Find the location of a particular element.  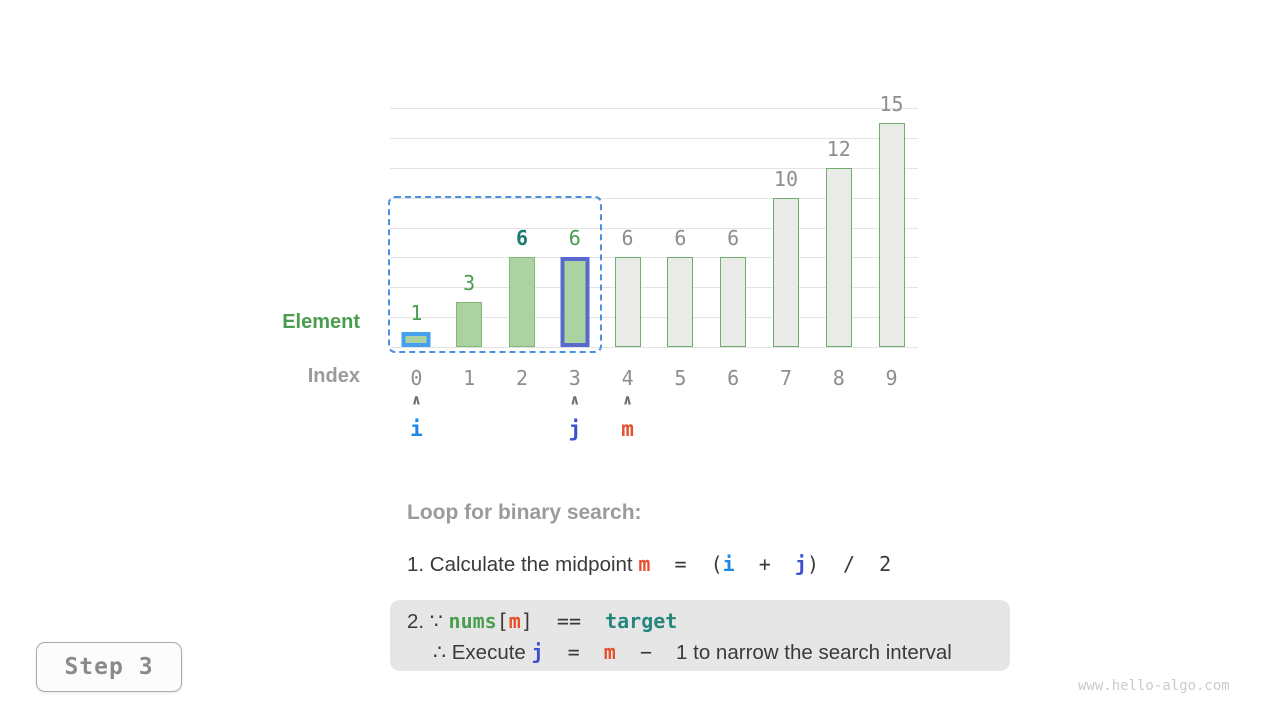

equals-operator: = is located at coordinates (573, 652).